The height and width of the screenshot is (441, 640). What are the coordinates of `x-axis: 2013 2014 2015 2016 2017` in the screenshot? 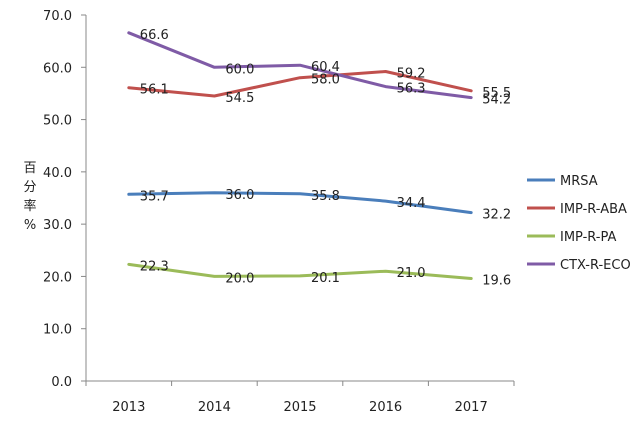 It's located at (300, 397).